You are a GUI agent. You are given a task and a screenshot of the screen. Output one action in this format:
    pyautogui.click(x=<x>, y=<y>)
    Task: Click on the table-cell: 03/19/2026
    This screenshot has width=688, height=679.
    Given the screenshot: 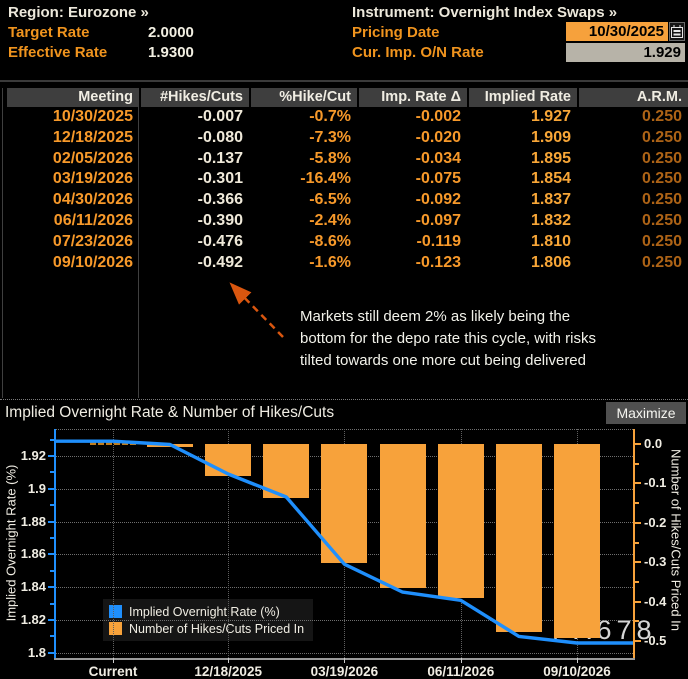 What is the action you would take?
    pyautogui.click(x=92, y=179)
    